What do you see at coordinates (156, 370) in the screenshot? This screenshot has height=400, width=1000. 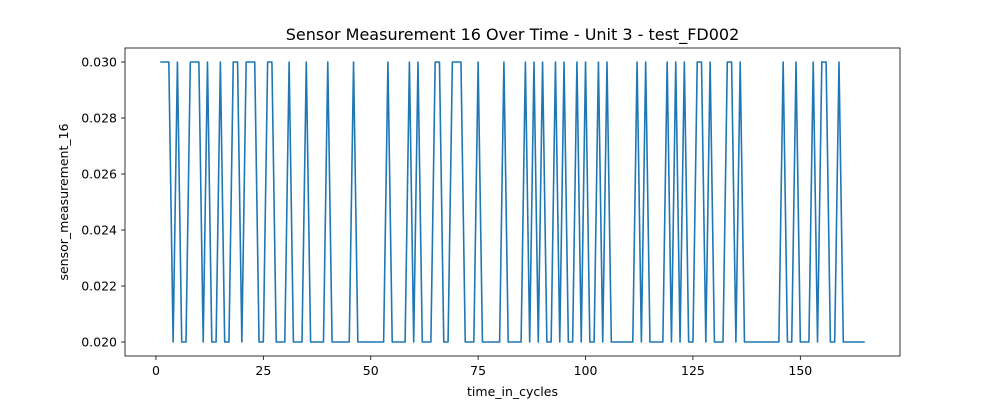 I see `x-tick-label: 0` at bounding box center [156, 370].